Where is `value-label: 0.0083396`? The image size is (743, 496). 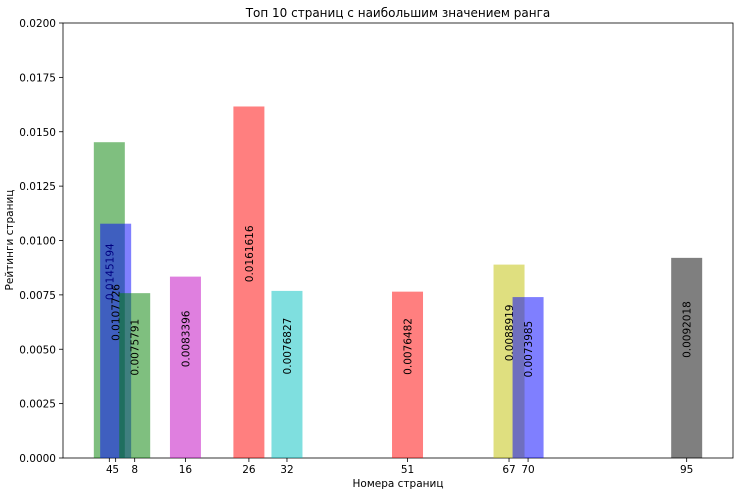 value-label: 0.0083396 is located at coordinates (186, 338).